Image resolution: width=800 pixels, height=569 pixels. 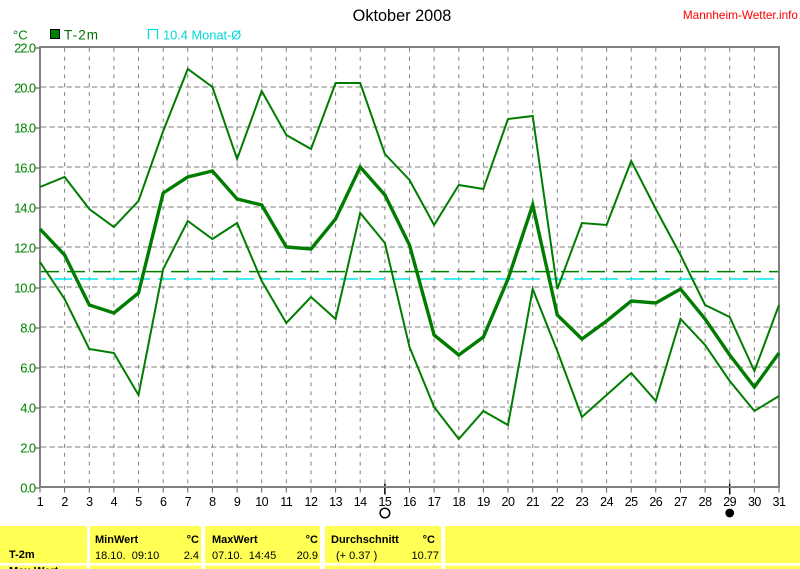 I want to click on svg-text: 20.0, so click(x=25, y=88).